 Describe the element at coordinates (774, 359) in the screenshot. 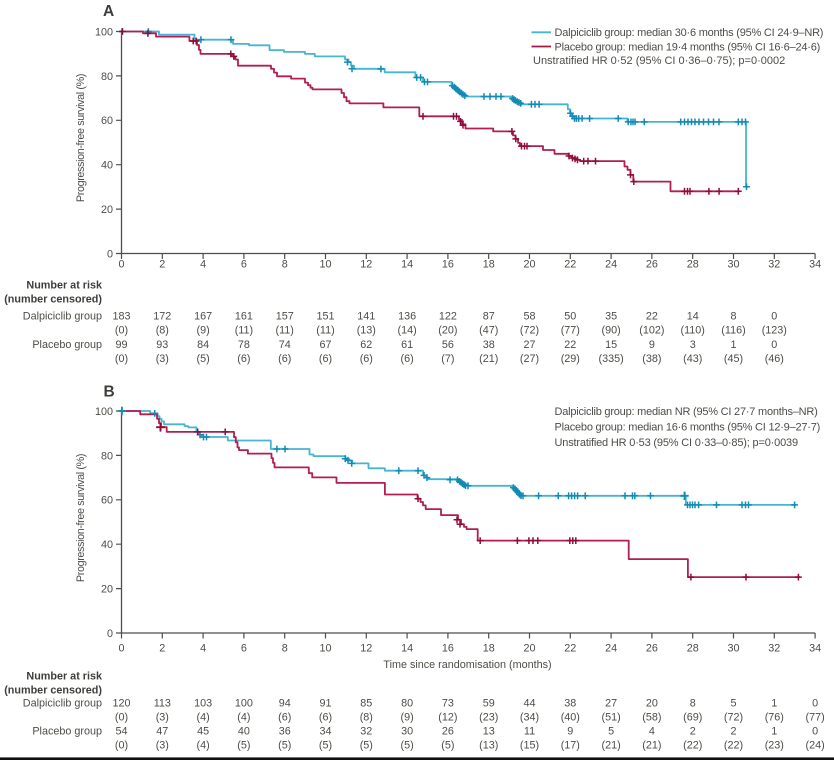

I see `svg-text: (46)` at that location.